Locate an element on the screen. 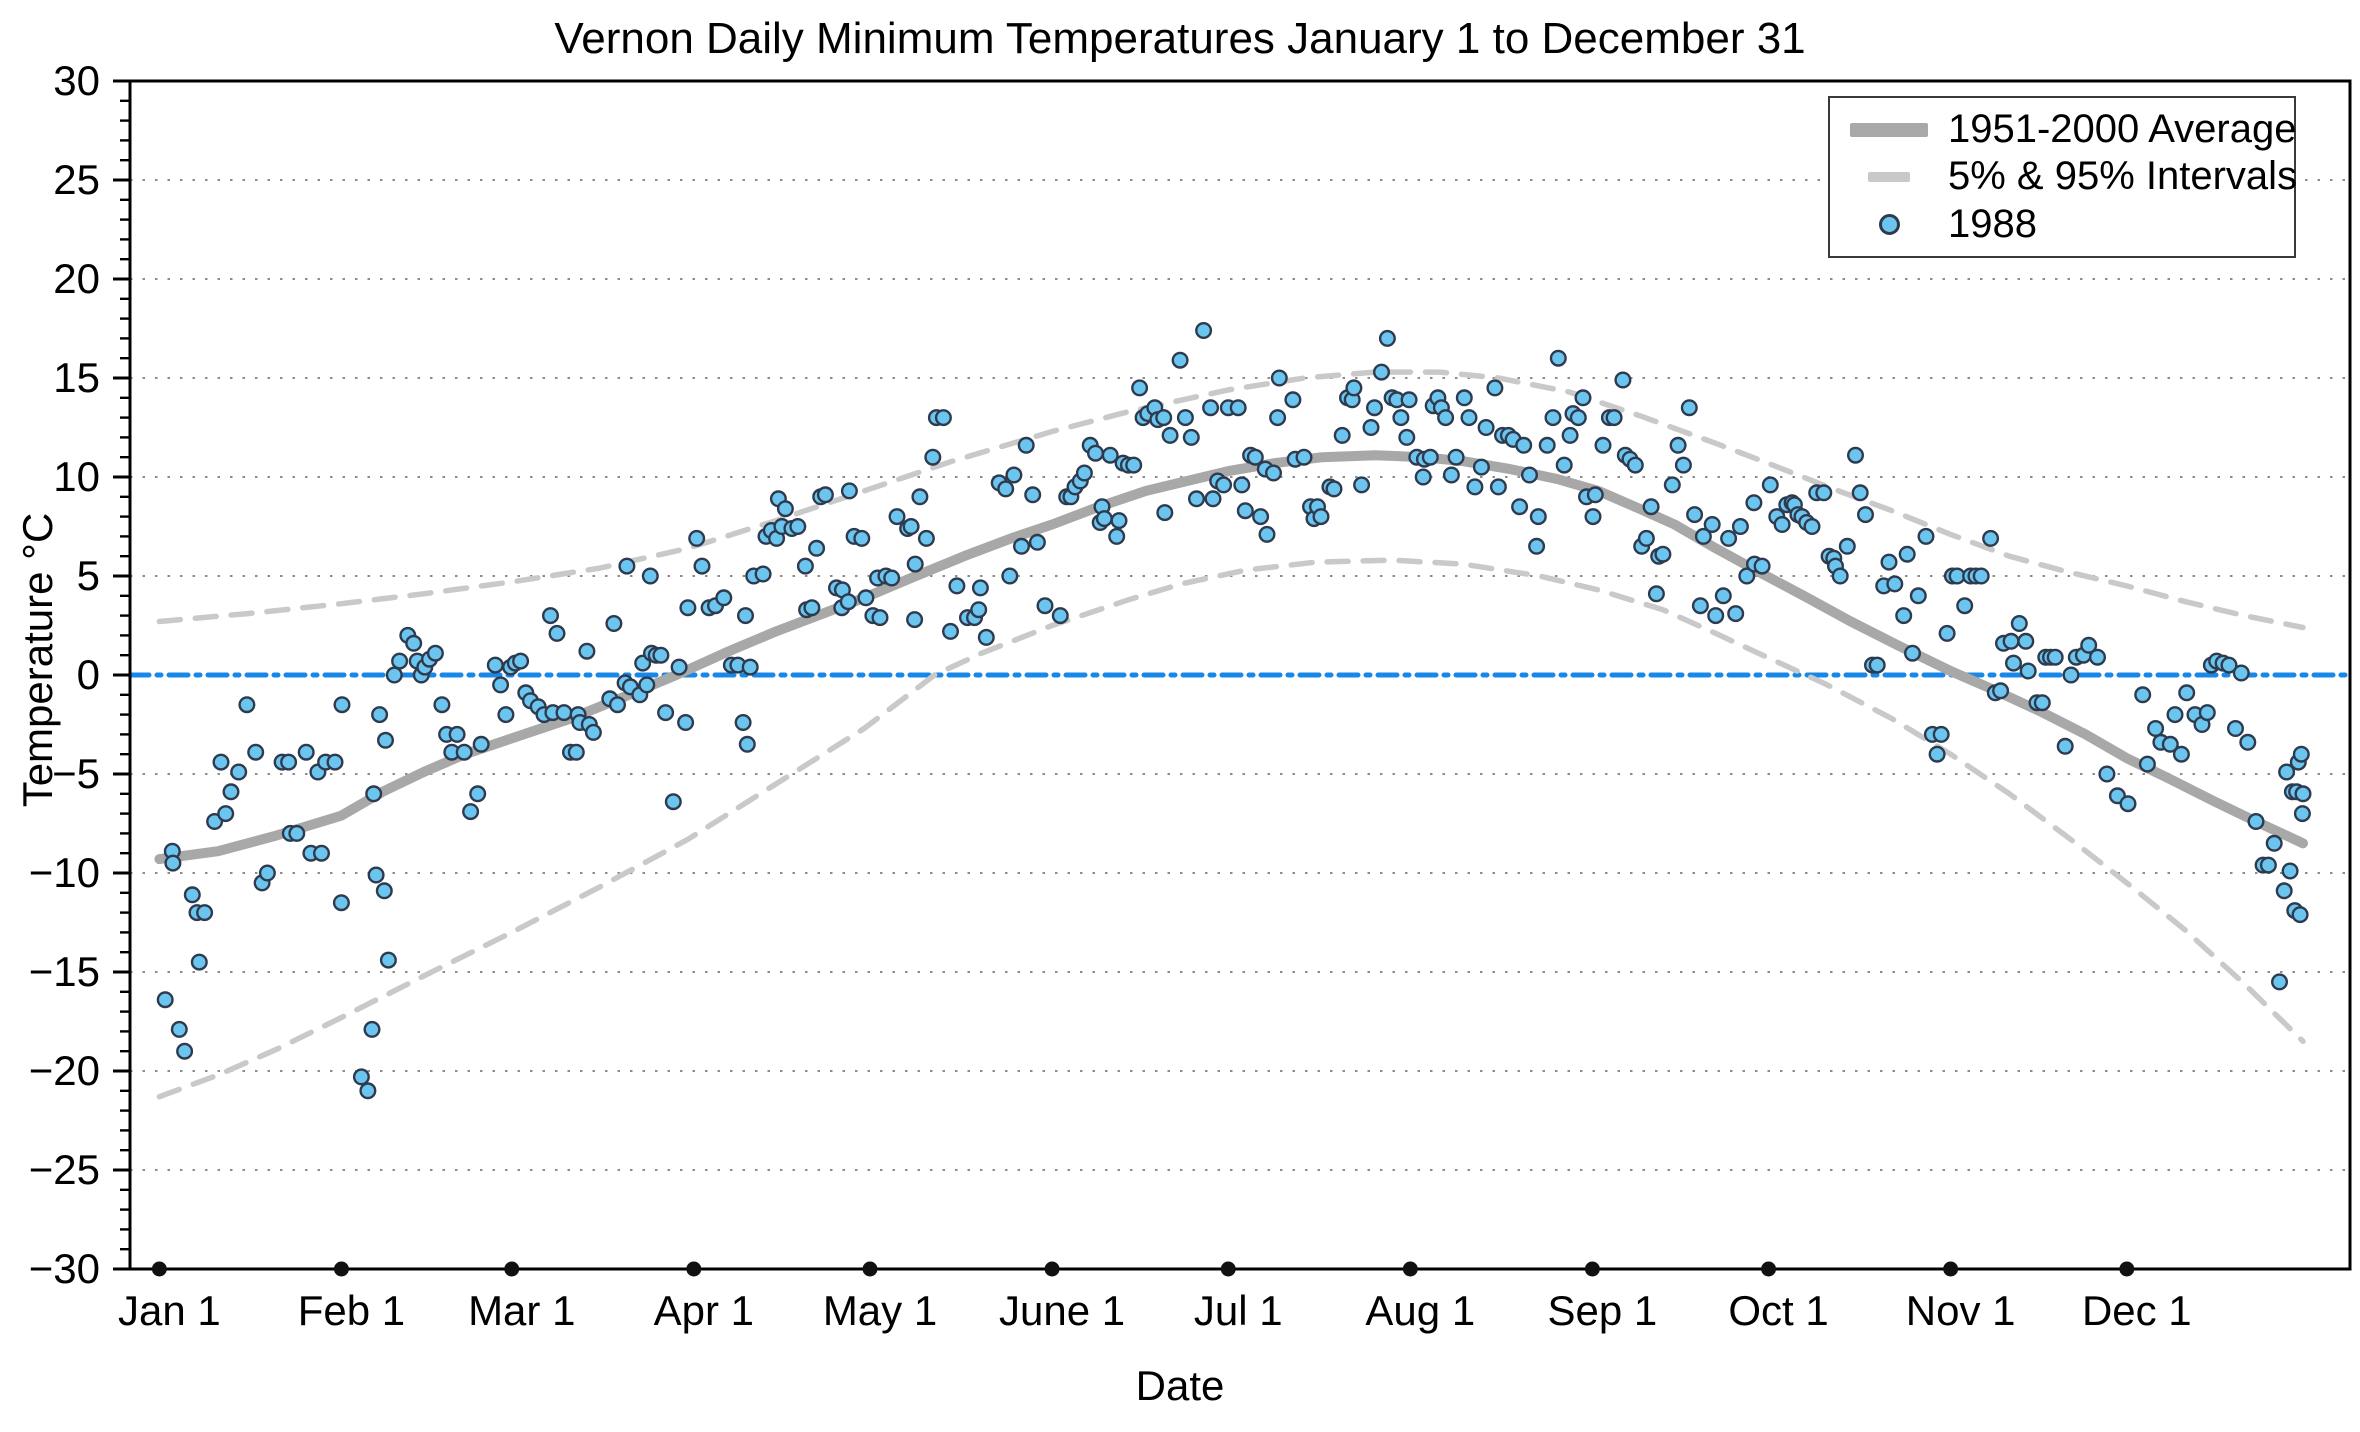  y-tick-label--15: −15 is located at coordinates (64, 971).